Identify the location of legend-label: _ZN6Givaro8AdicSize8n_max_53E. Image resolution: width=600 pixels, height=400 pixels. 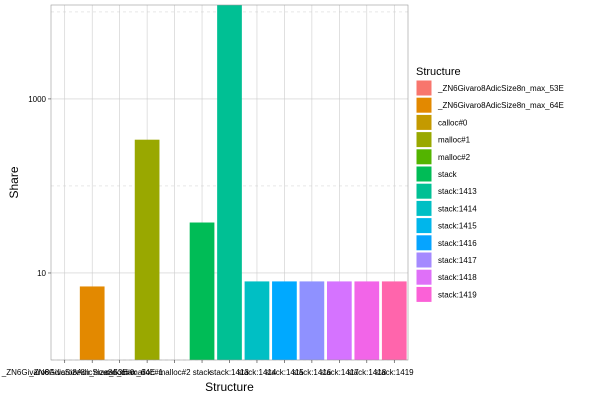
(500, 88).